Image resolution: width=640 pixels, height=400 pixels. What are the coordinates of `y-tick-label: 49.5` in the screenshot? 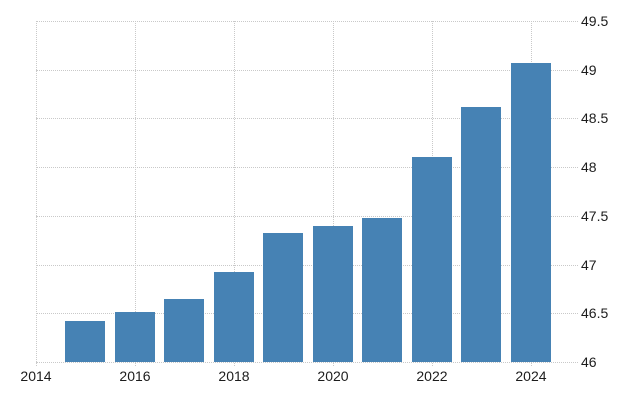 It's located at (595, 21).